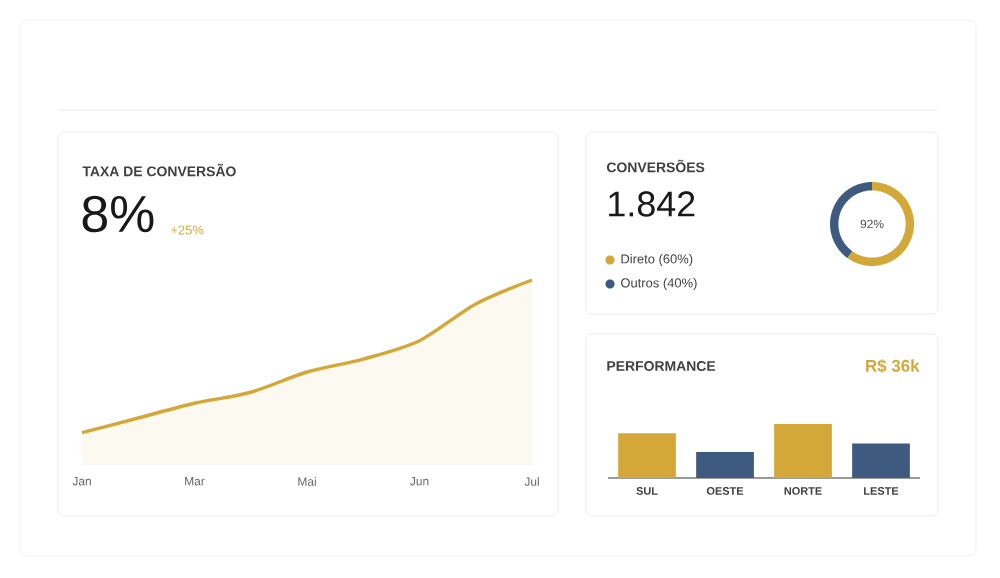  What do you see at coordinates (118, 214) in the screenshot?
I see `chart-subtitle: 8%` at bounding box center [118, 214].